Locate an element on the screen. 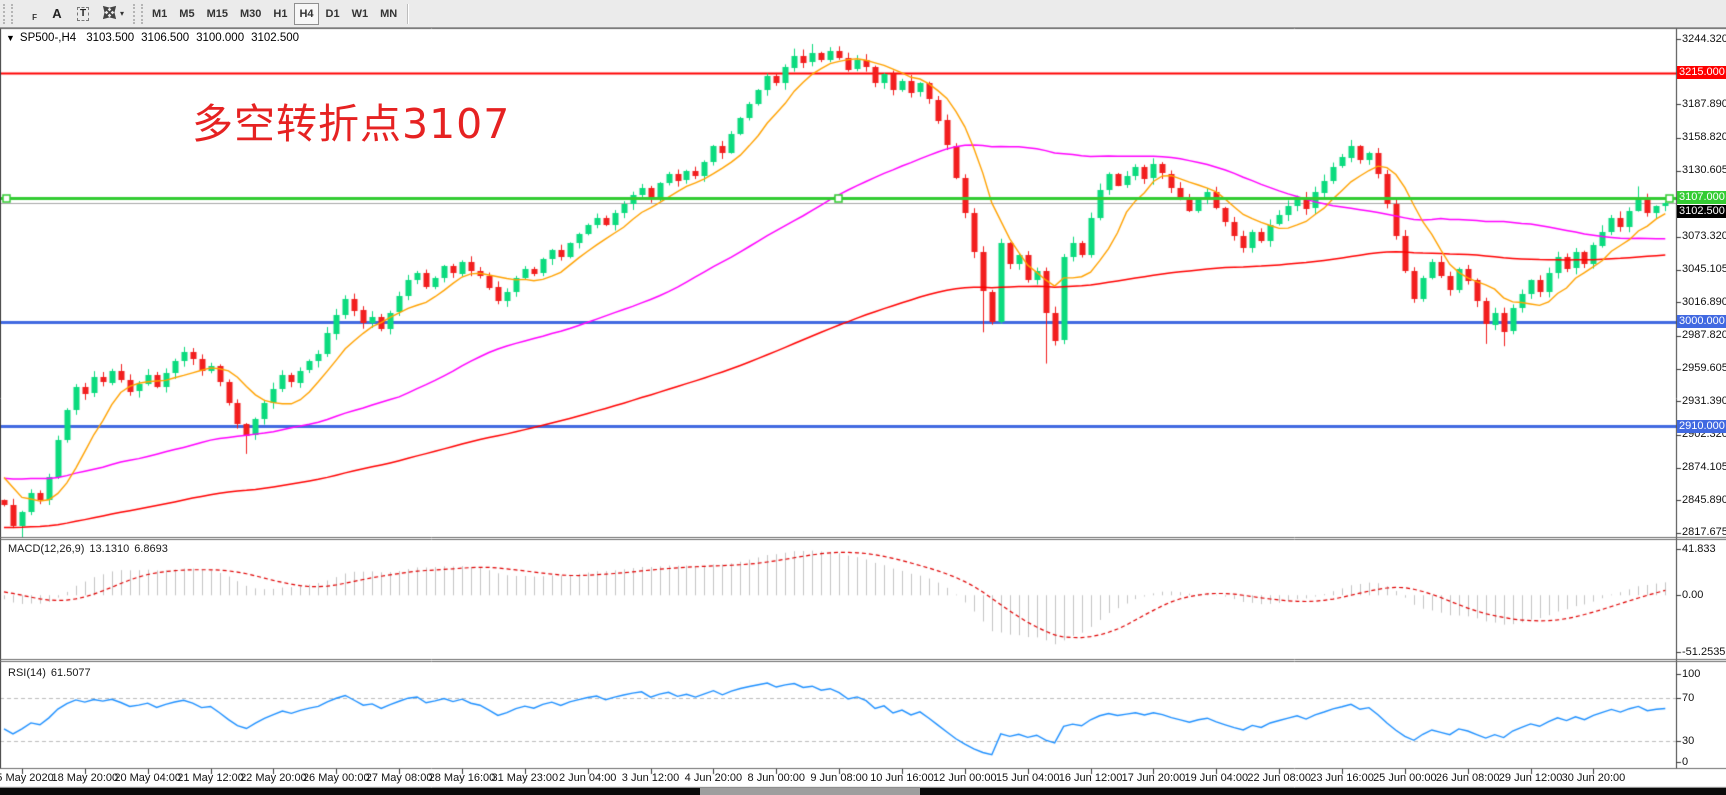 This screenshot has height=795, width=1726. toolbar: F A T ▾ M1 M5 M15 M30 H1 H4 D1 W1 MN is located at coordinates (863, 14).